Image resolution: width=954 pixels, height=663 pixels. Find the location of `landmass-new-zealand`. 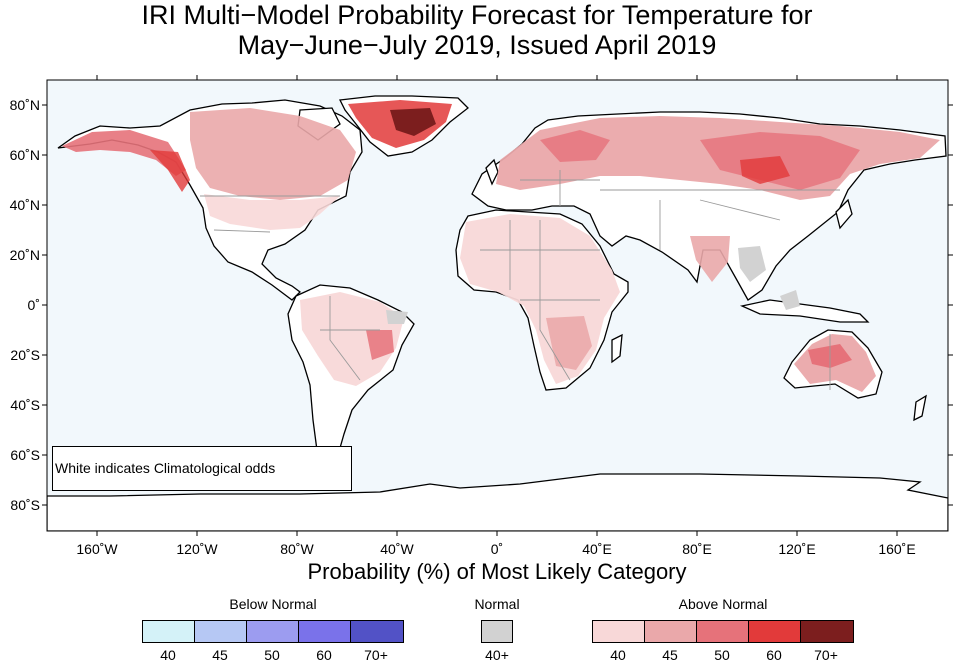

landmass-new-zealand is located at coordinates (920, 408).